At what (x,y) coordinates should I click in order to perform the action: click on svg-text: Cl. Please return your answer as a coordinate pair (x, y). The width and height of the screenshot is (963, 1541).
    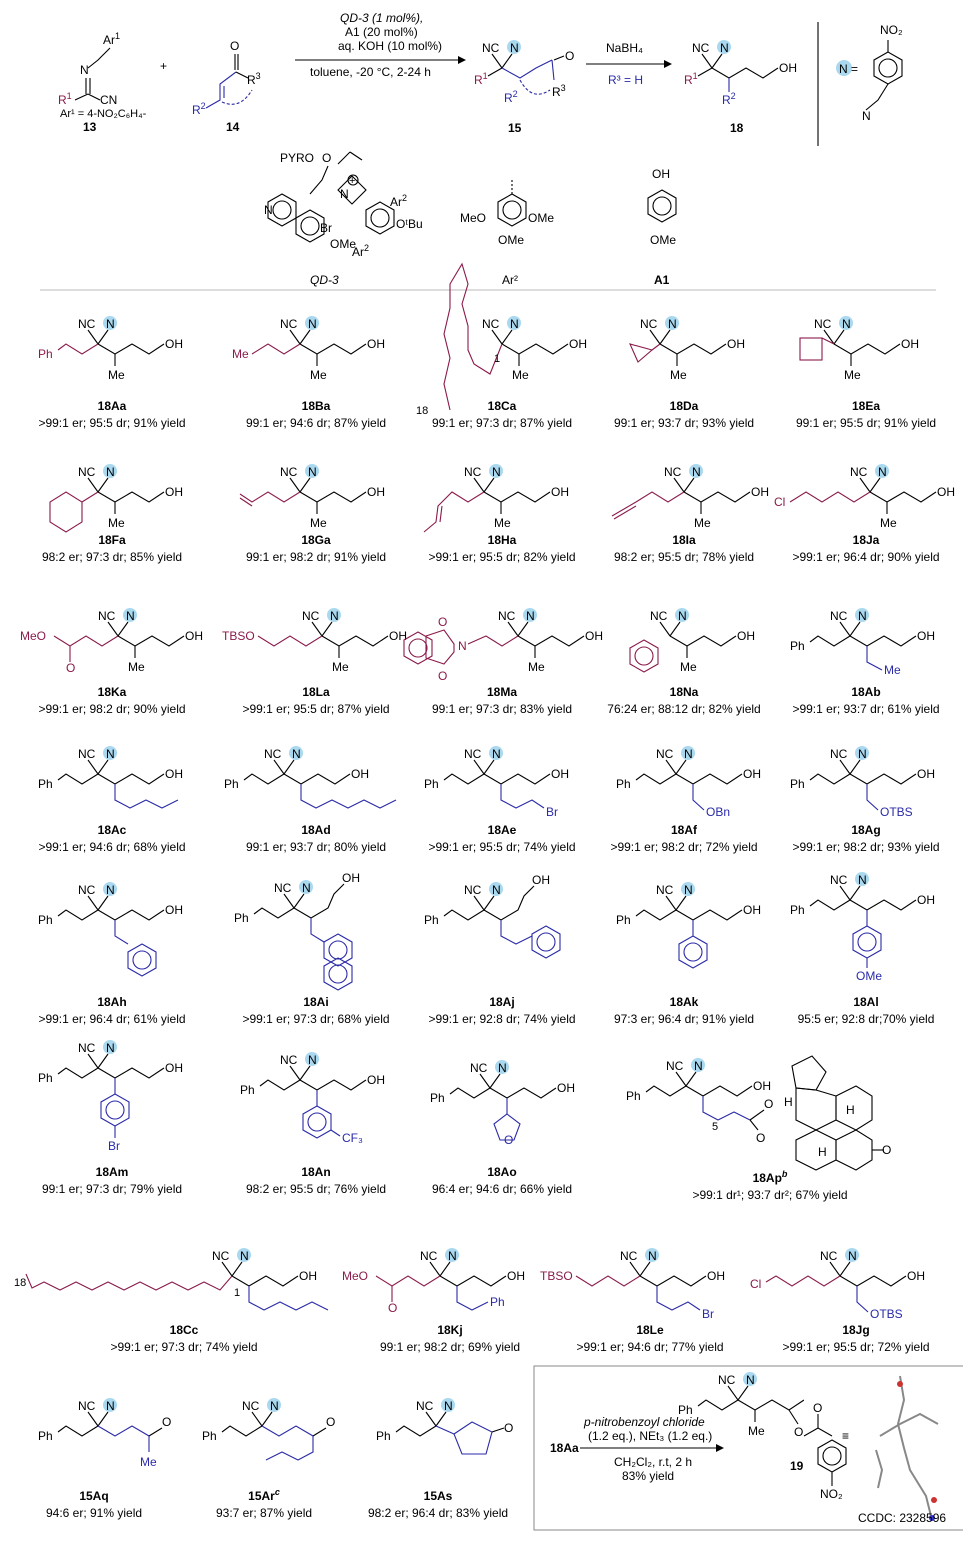
    Looking at the image, I should click on (755, 1284).